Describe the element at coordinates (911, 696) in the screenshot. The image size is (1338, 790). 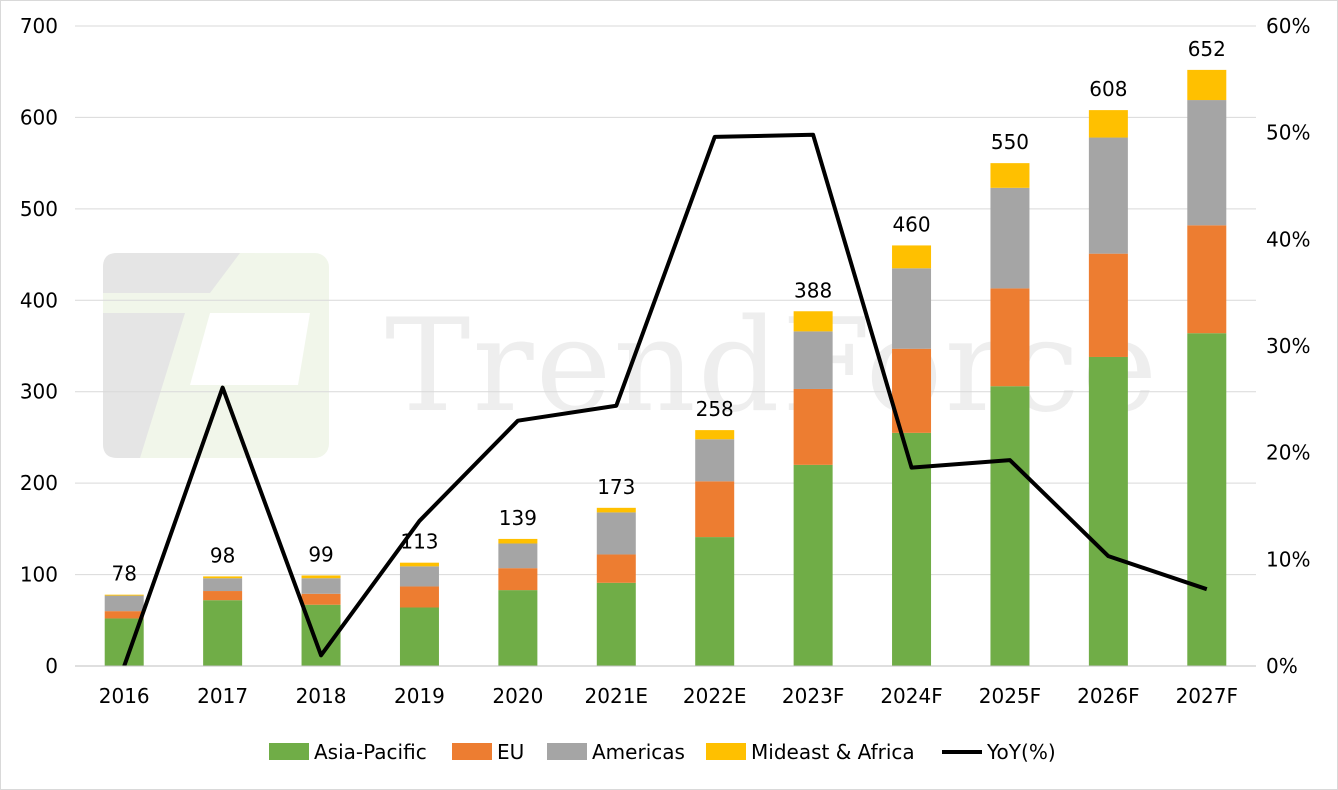
I see `x-tick-label: 2024F` at that location.